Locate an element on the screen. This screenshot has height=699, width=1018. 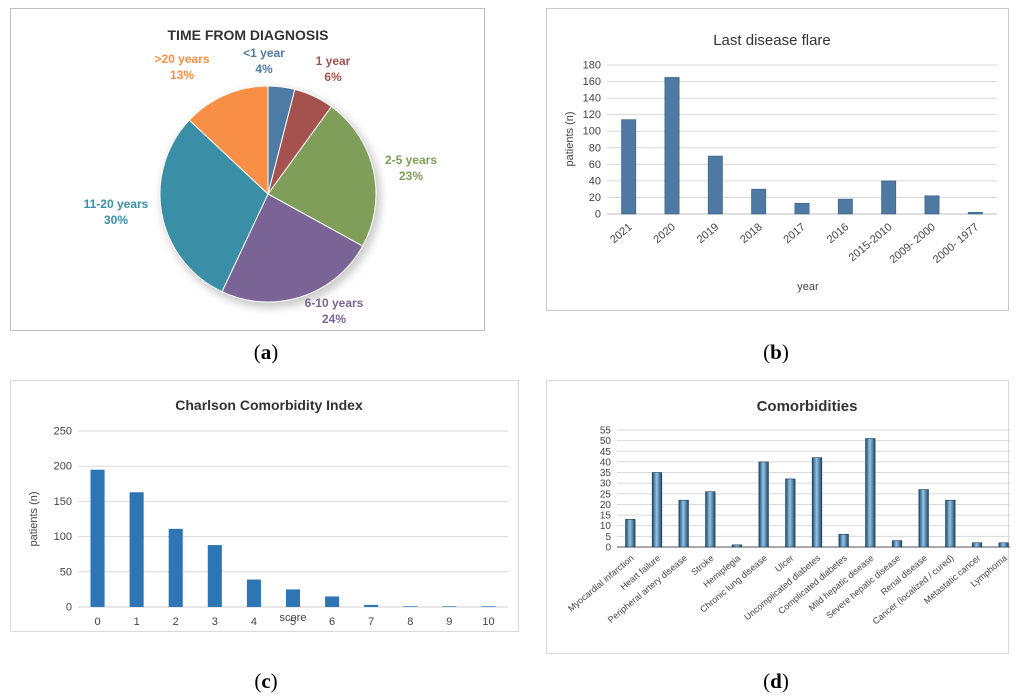
pie-value-2-5-years: 23% is located at coordinates (411, 176).